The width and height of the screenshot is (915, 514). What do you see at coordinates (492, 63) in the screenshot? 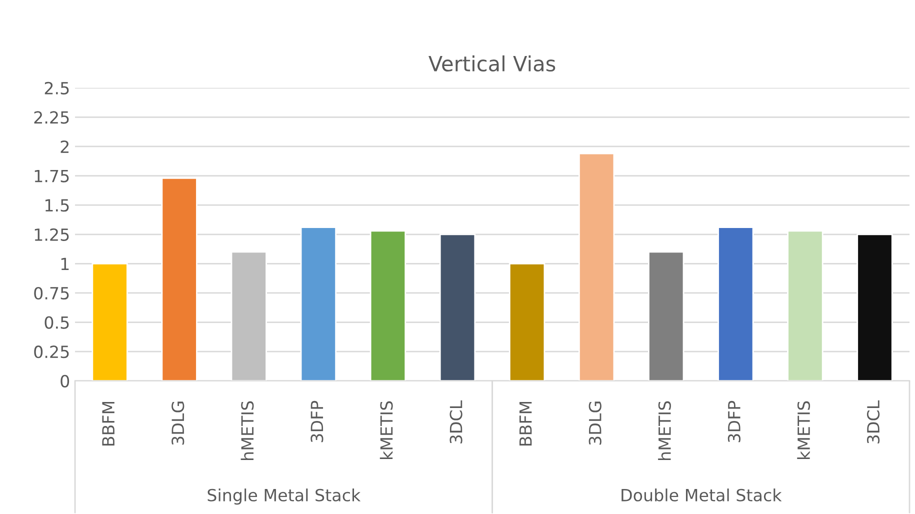
I see `chart-title: Vertical Vias` at bounding box center [492, 63].